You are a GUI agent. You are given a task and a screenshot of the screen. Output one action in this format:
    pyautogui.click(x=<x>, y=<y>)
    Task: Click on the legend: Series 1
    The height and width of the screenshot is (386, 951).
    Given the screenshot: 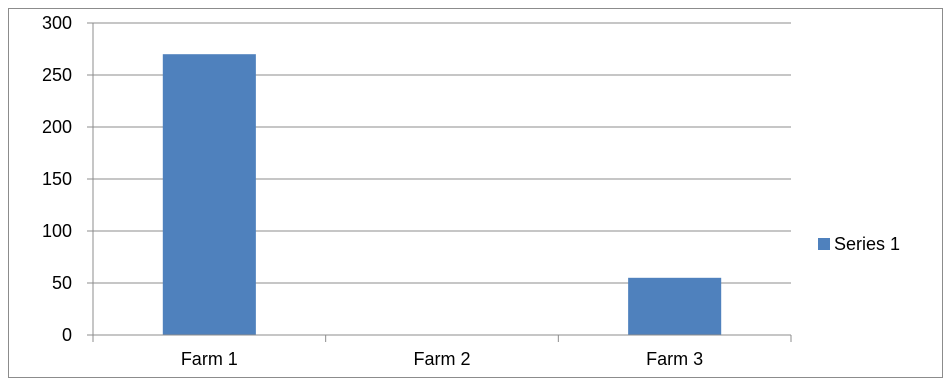 What is the action you would take?
    pyautogui.click(x=859, y=244)
    